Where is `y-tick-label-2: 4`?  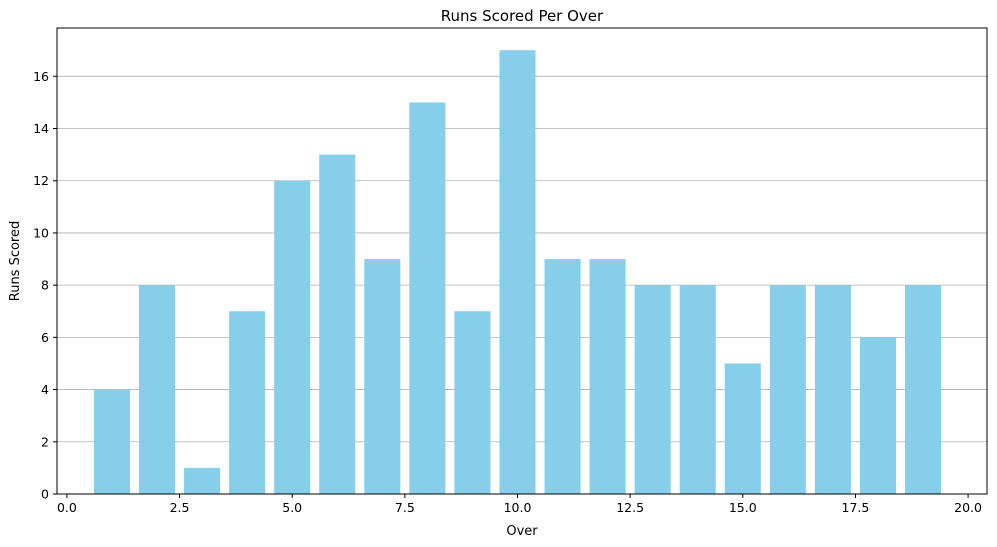 y-tick-label-2: 4 is located at coordinates (45, 389).